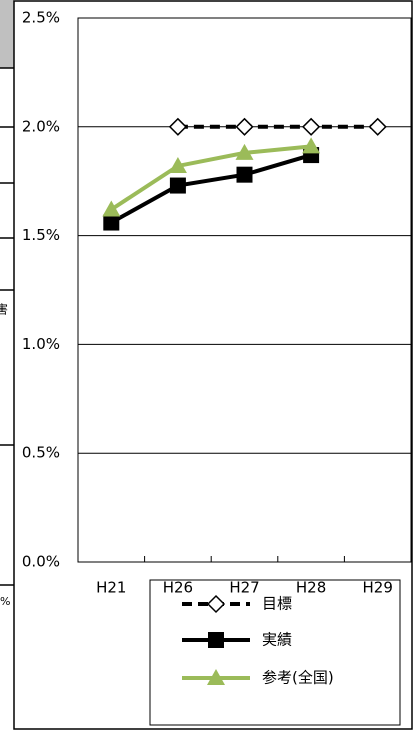  Describe the element at coordinates (311, 588) in the screenshot. I see `x-tick-label: H28` at that location.